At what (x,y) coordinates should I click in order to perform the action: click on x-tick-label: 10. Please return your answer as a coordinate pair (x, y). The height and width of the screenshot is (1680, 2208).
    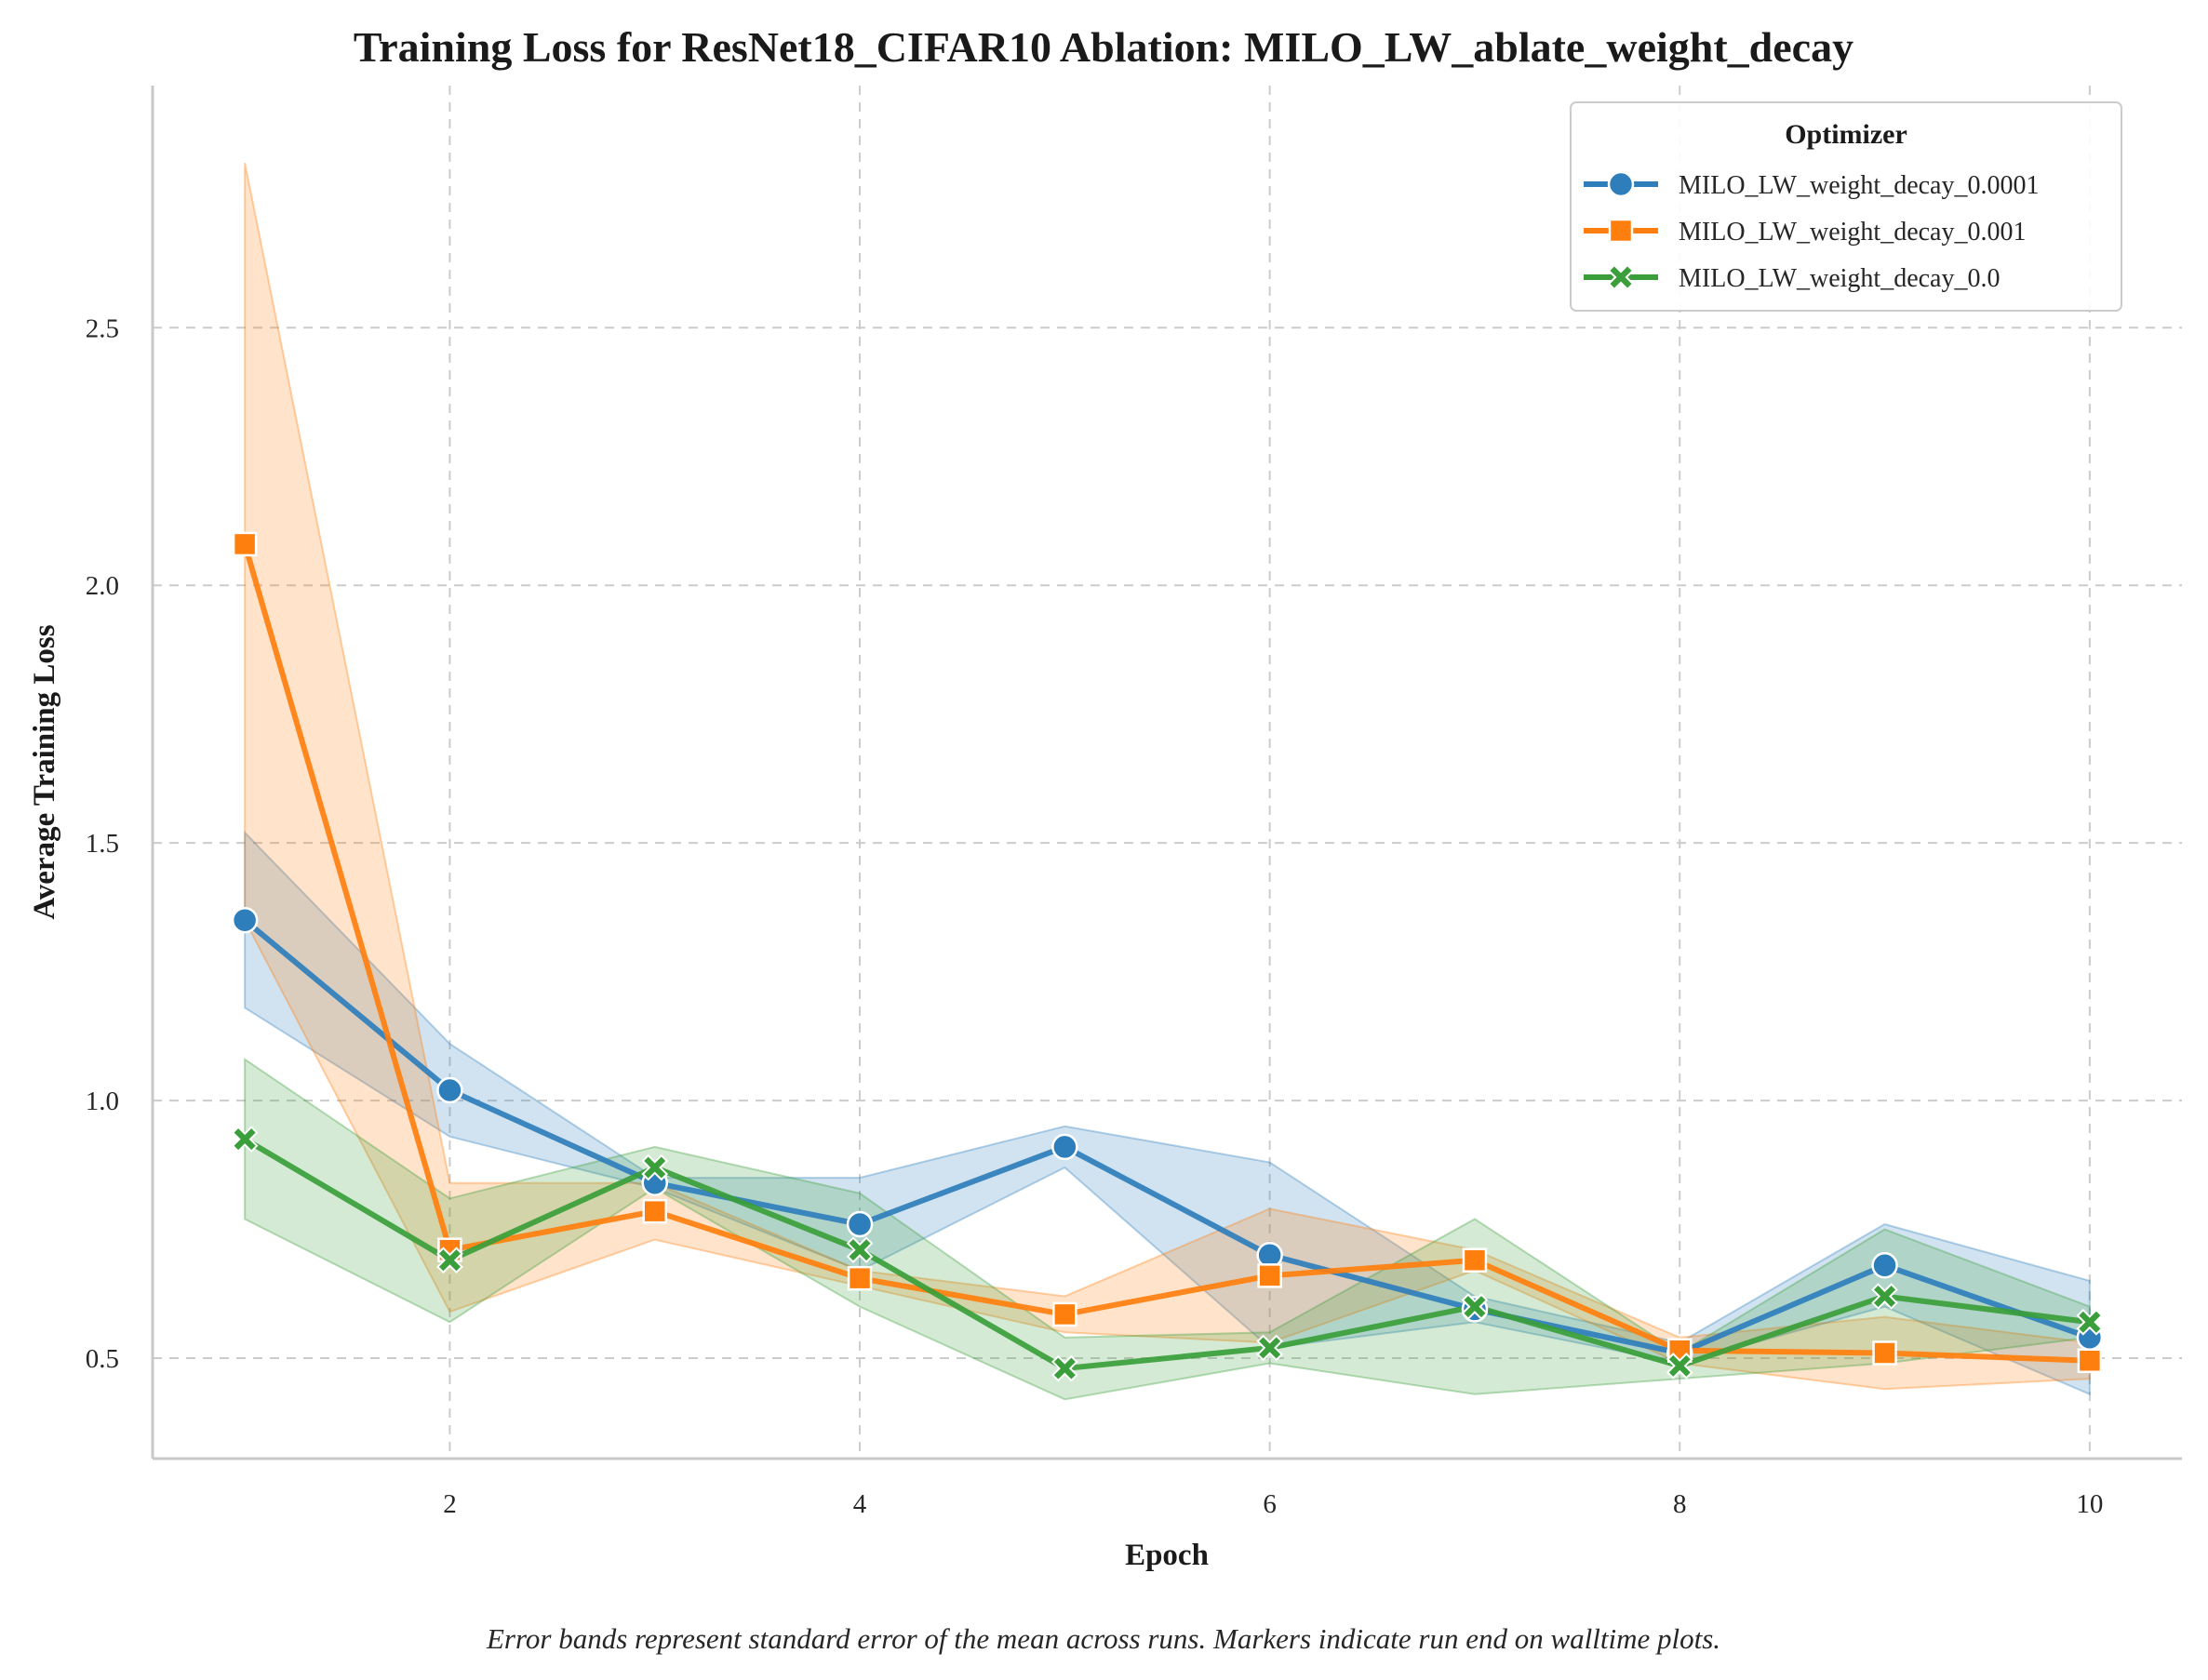
    Looking at the image, I should click on (2089, 1504).